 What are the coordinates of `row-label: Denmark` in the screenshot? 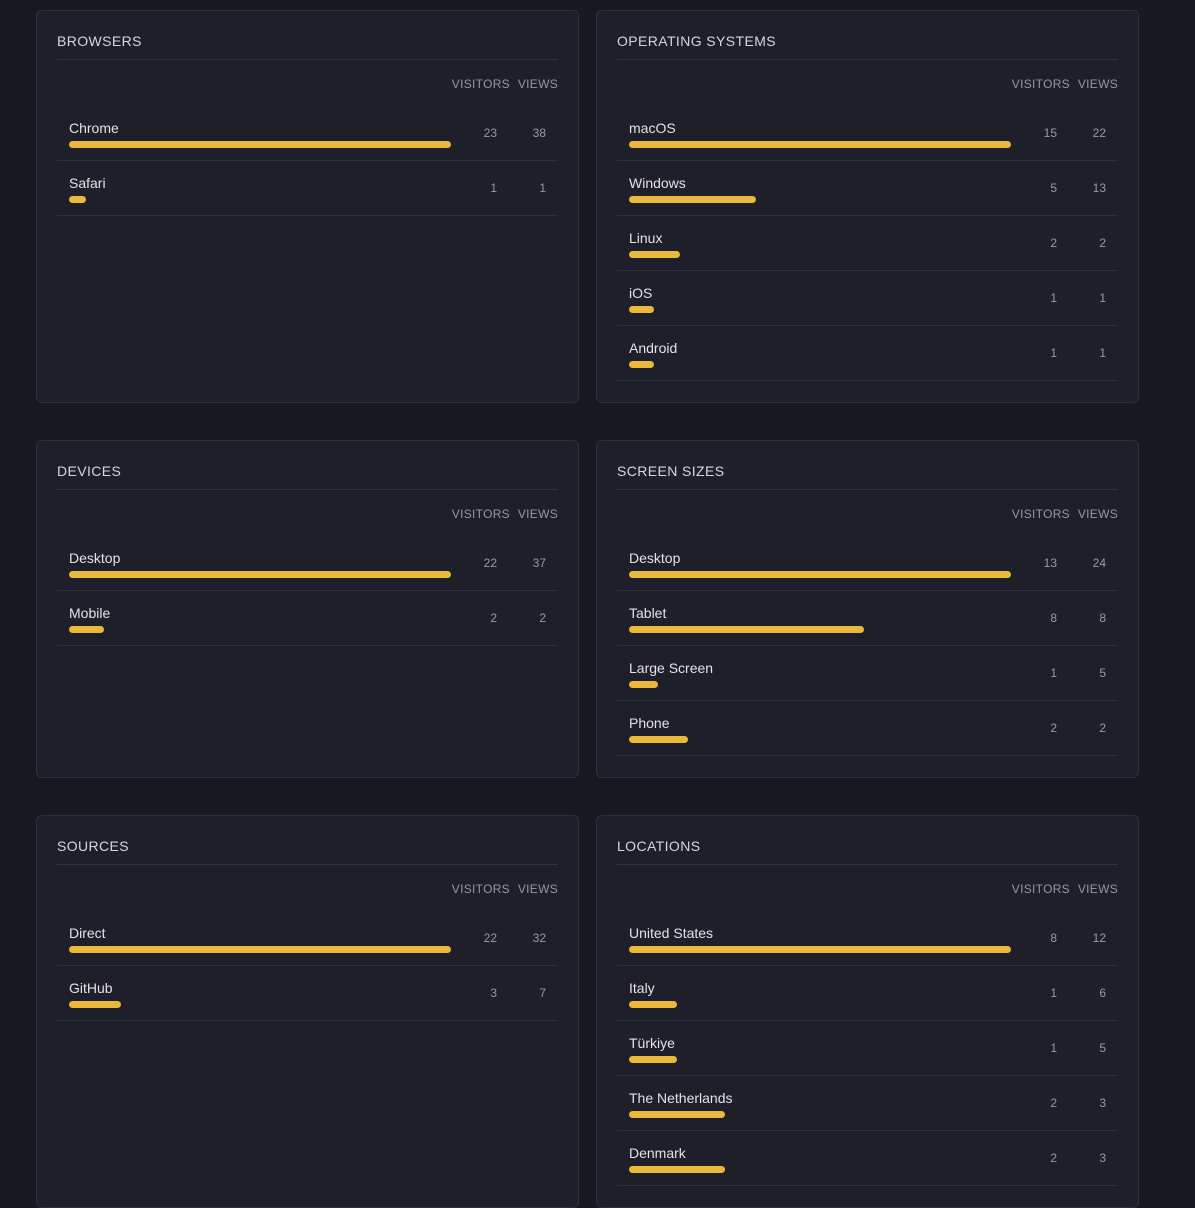 It's located at (657, 1153).